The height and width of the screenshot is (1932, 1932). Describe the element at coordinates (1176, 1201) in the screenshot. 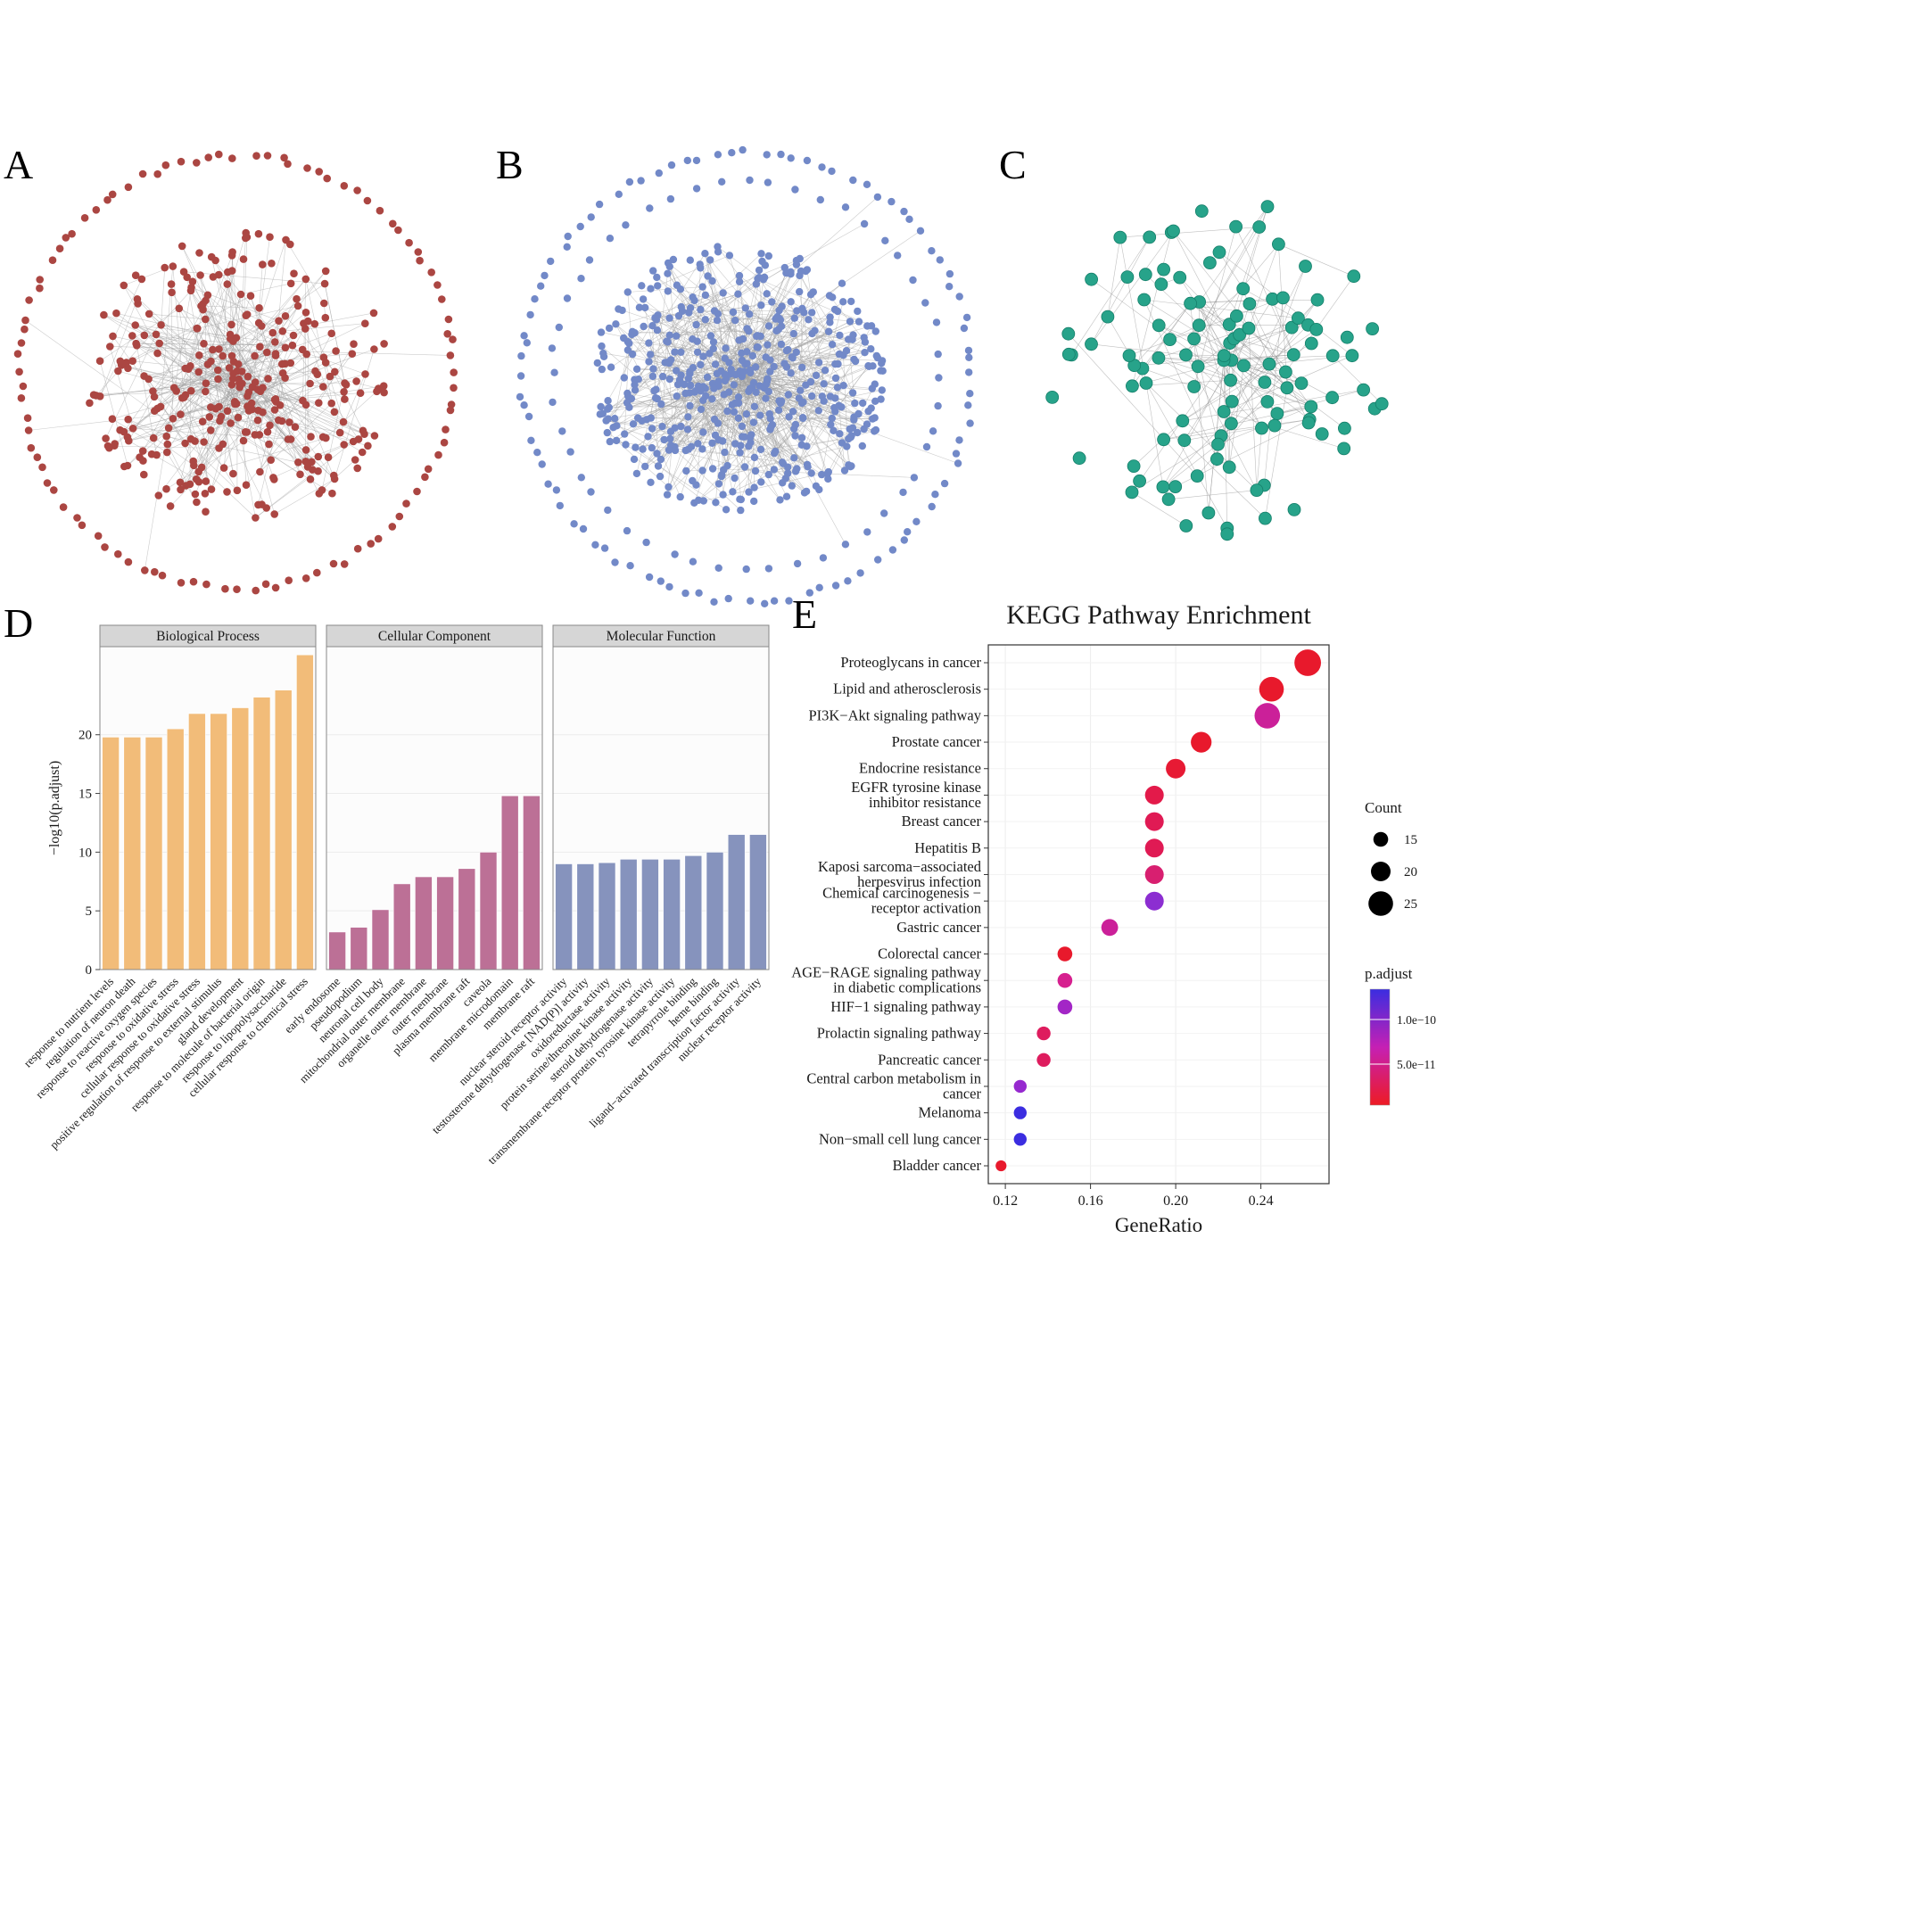

I see `kegg-x-tick: 0.20` at that location.